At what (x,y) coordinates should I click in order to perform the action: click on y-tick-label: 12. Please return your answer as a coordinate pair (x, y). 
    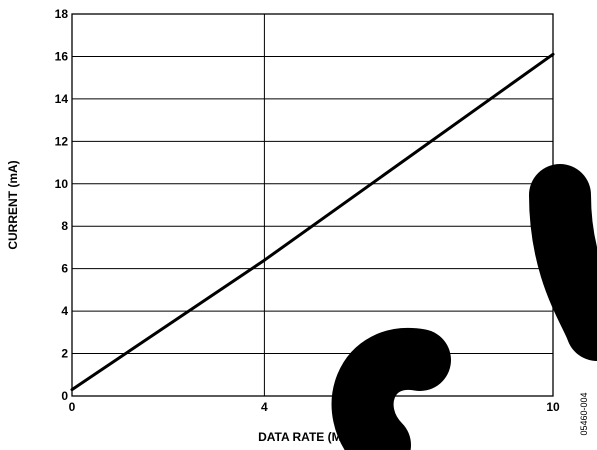
    Looking at the image, I should click on (62, 141).